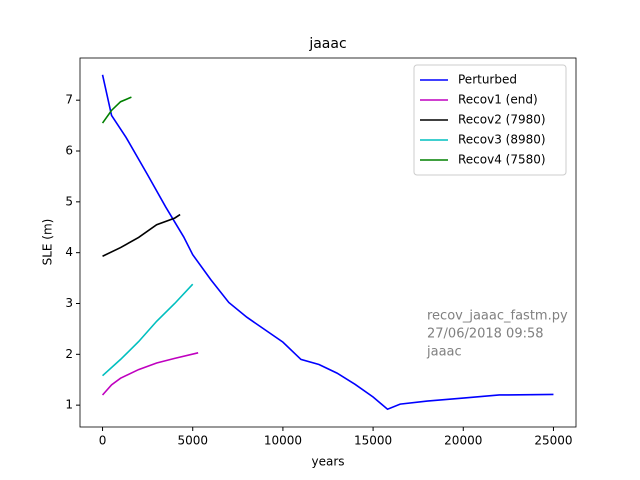 The height and width of the screenshot is (480, 640). What do you see at coordinates (487, 80) in the screenshot?
I see `legend-label: Perturbed` at bounding box center [487, 80].